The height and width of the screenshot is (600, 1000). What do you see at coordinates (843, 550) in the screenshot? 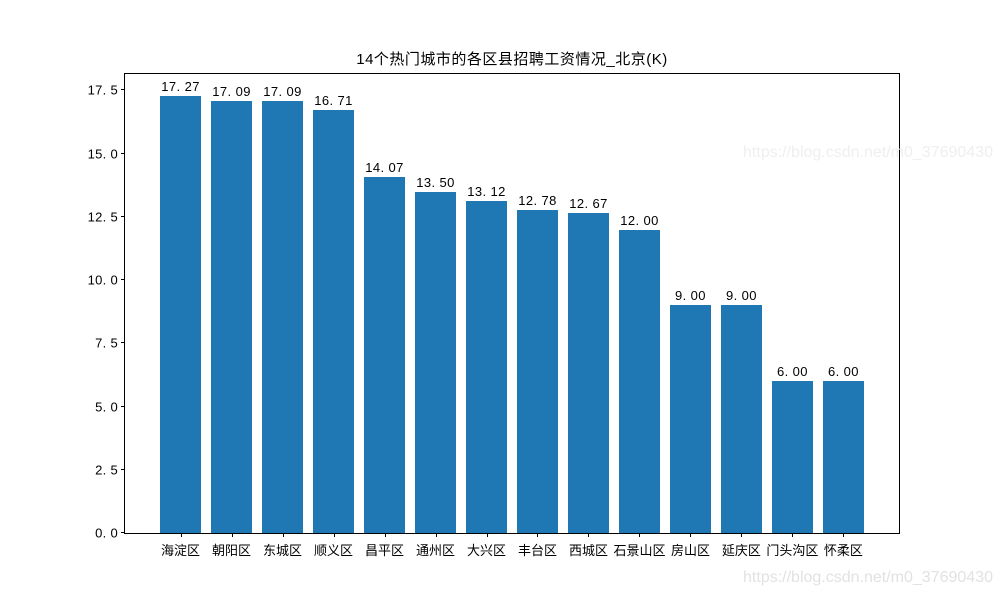
I see `x-tick-label: 怀柔区` at bounding box center [843, 550].